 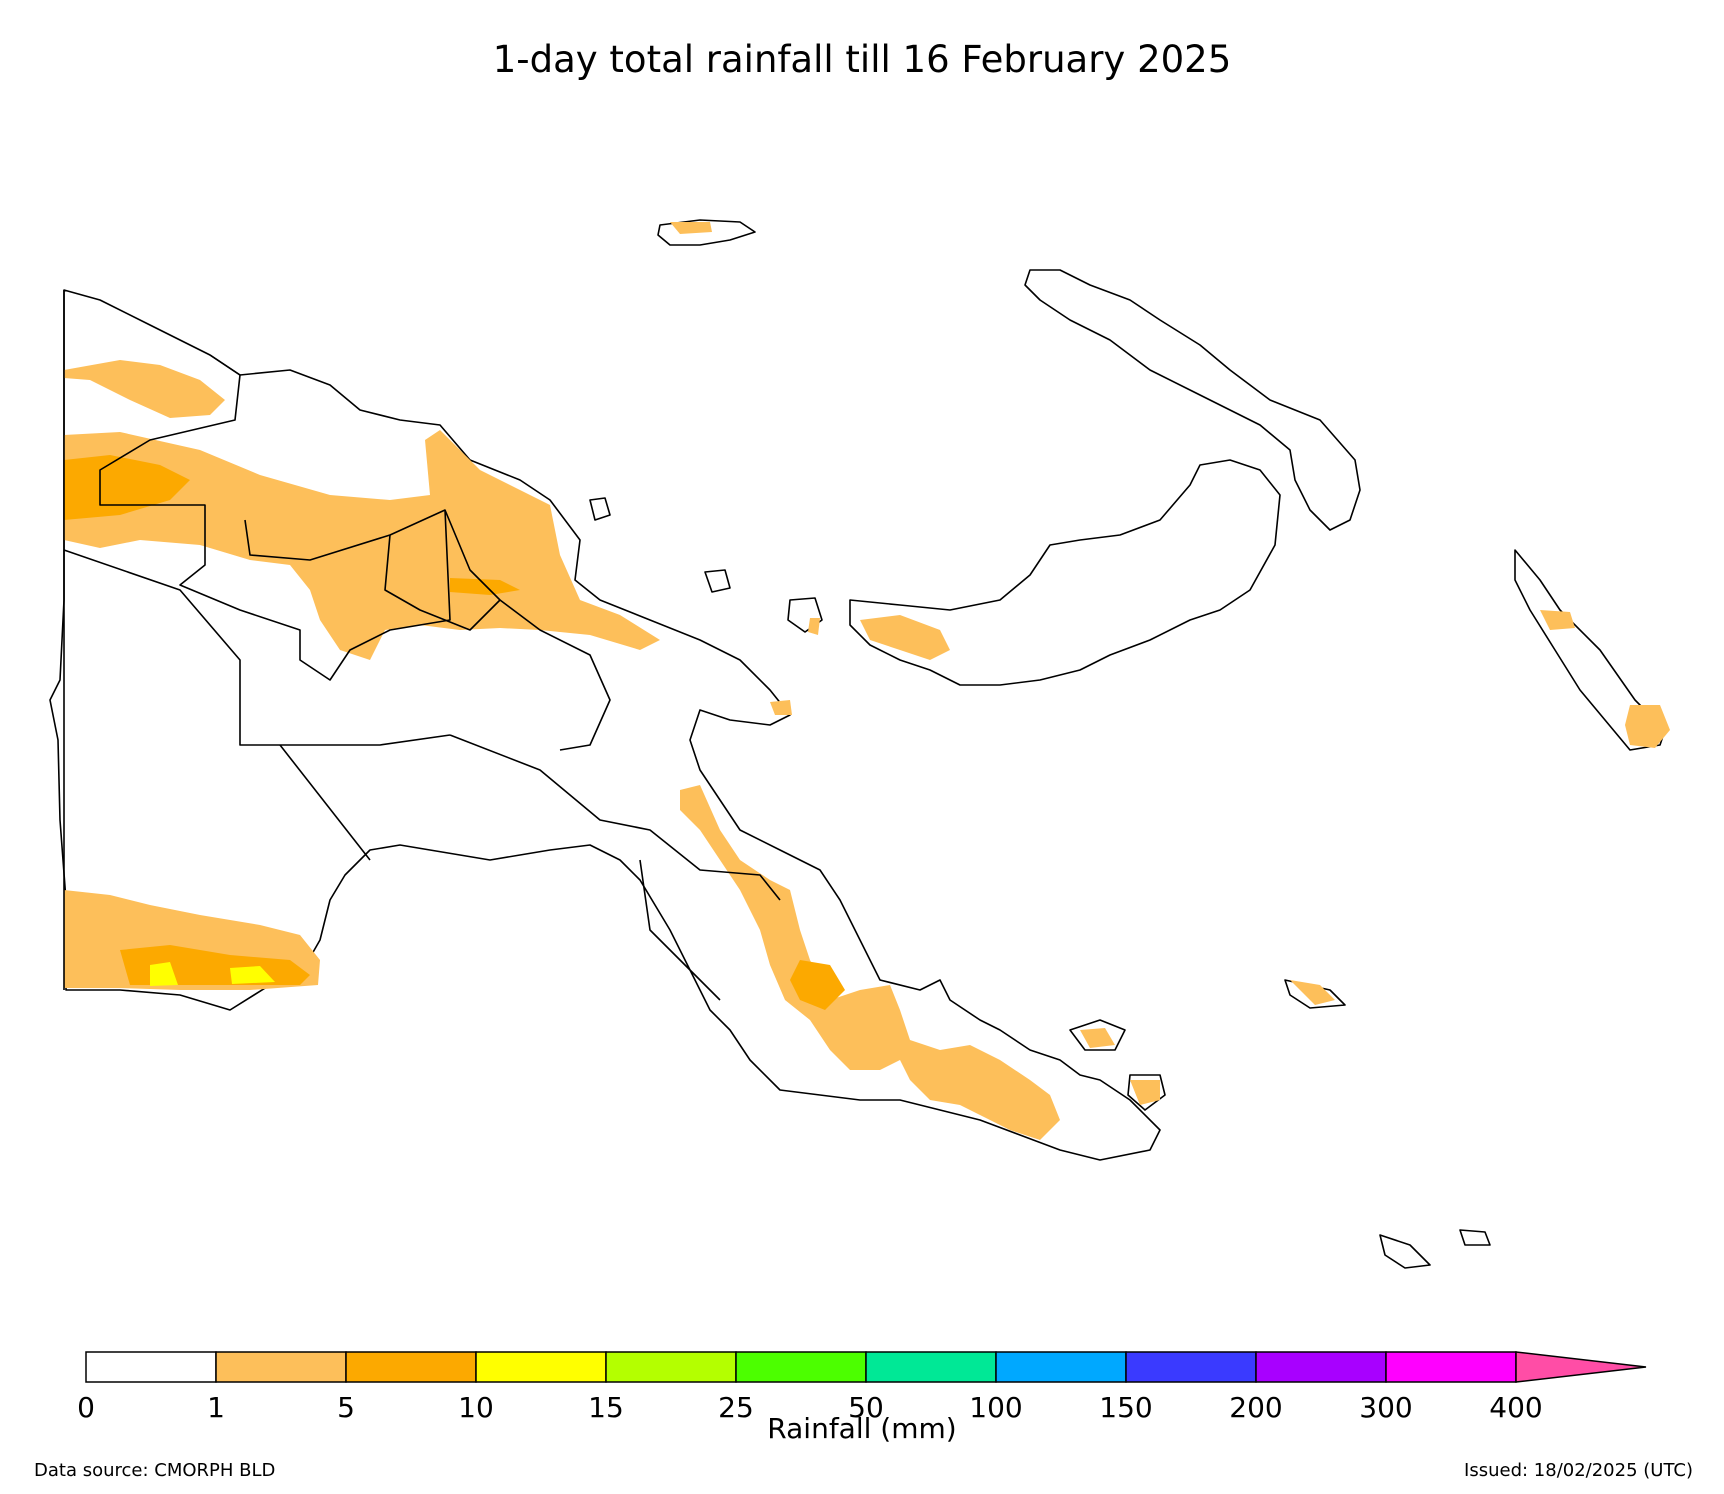 I want to click on long-island, so click(x=600, y=509).